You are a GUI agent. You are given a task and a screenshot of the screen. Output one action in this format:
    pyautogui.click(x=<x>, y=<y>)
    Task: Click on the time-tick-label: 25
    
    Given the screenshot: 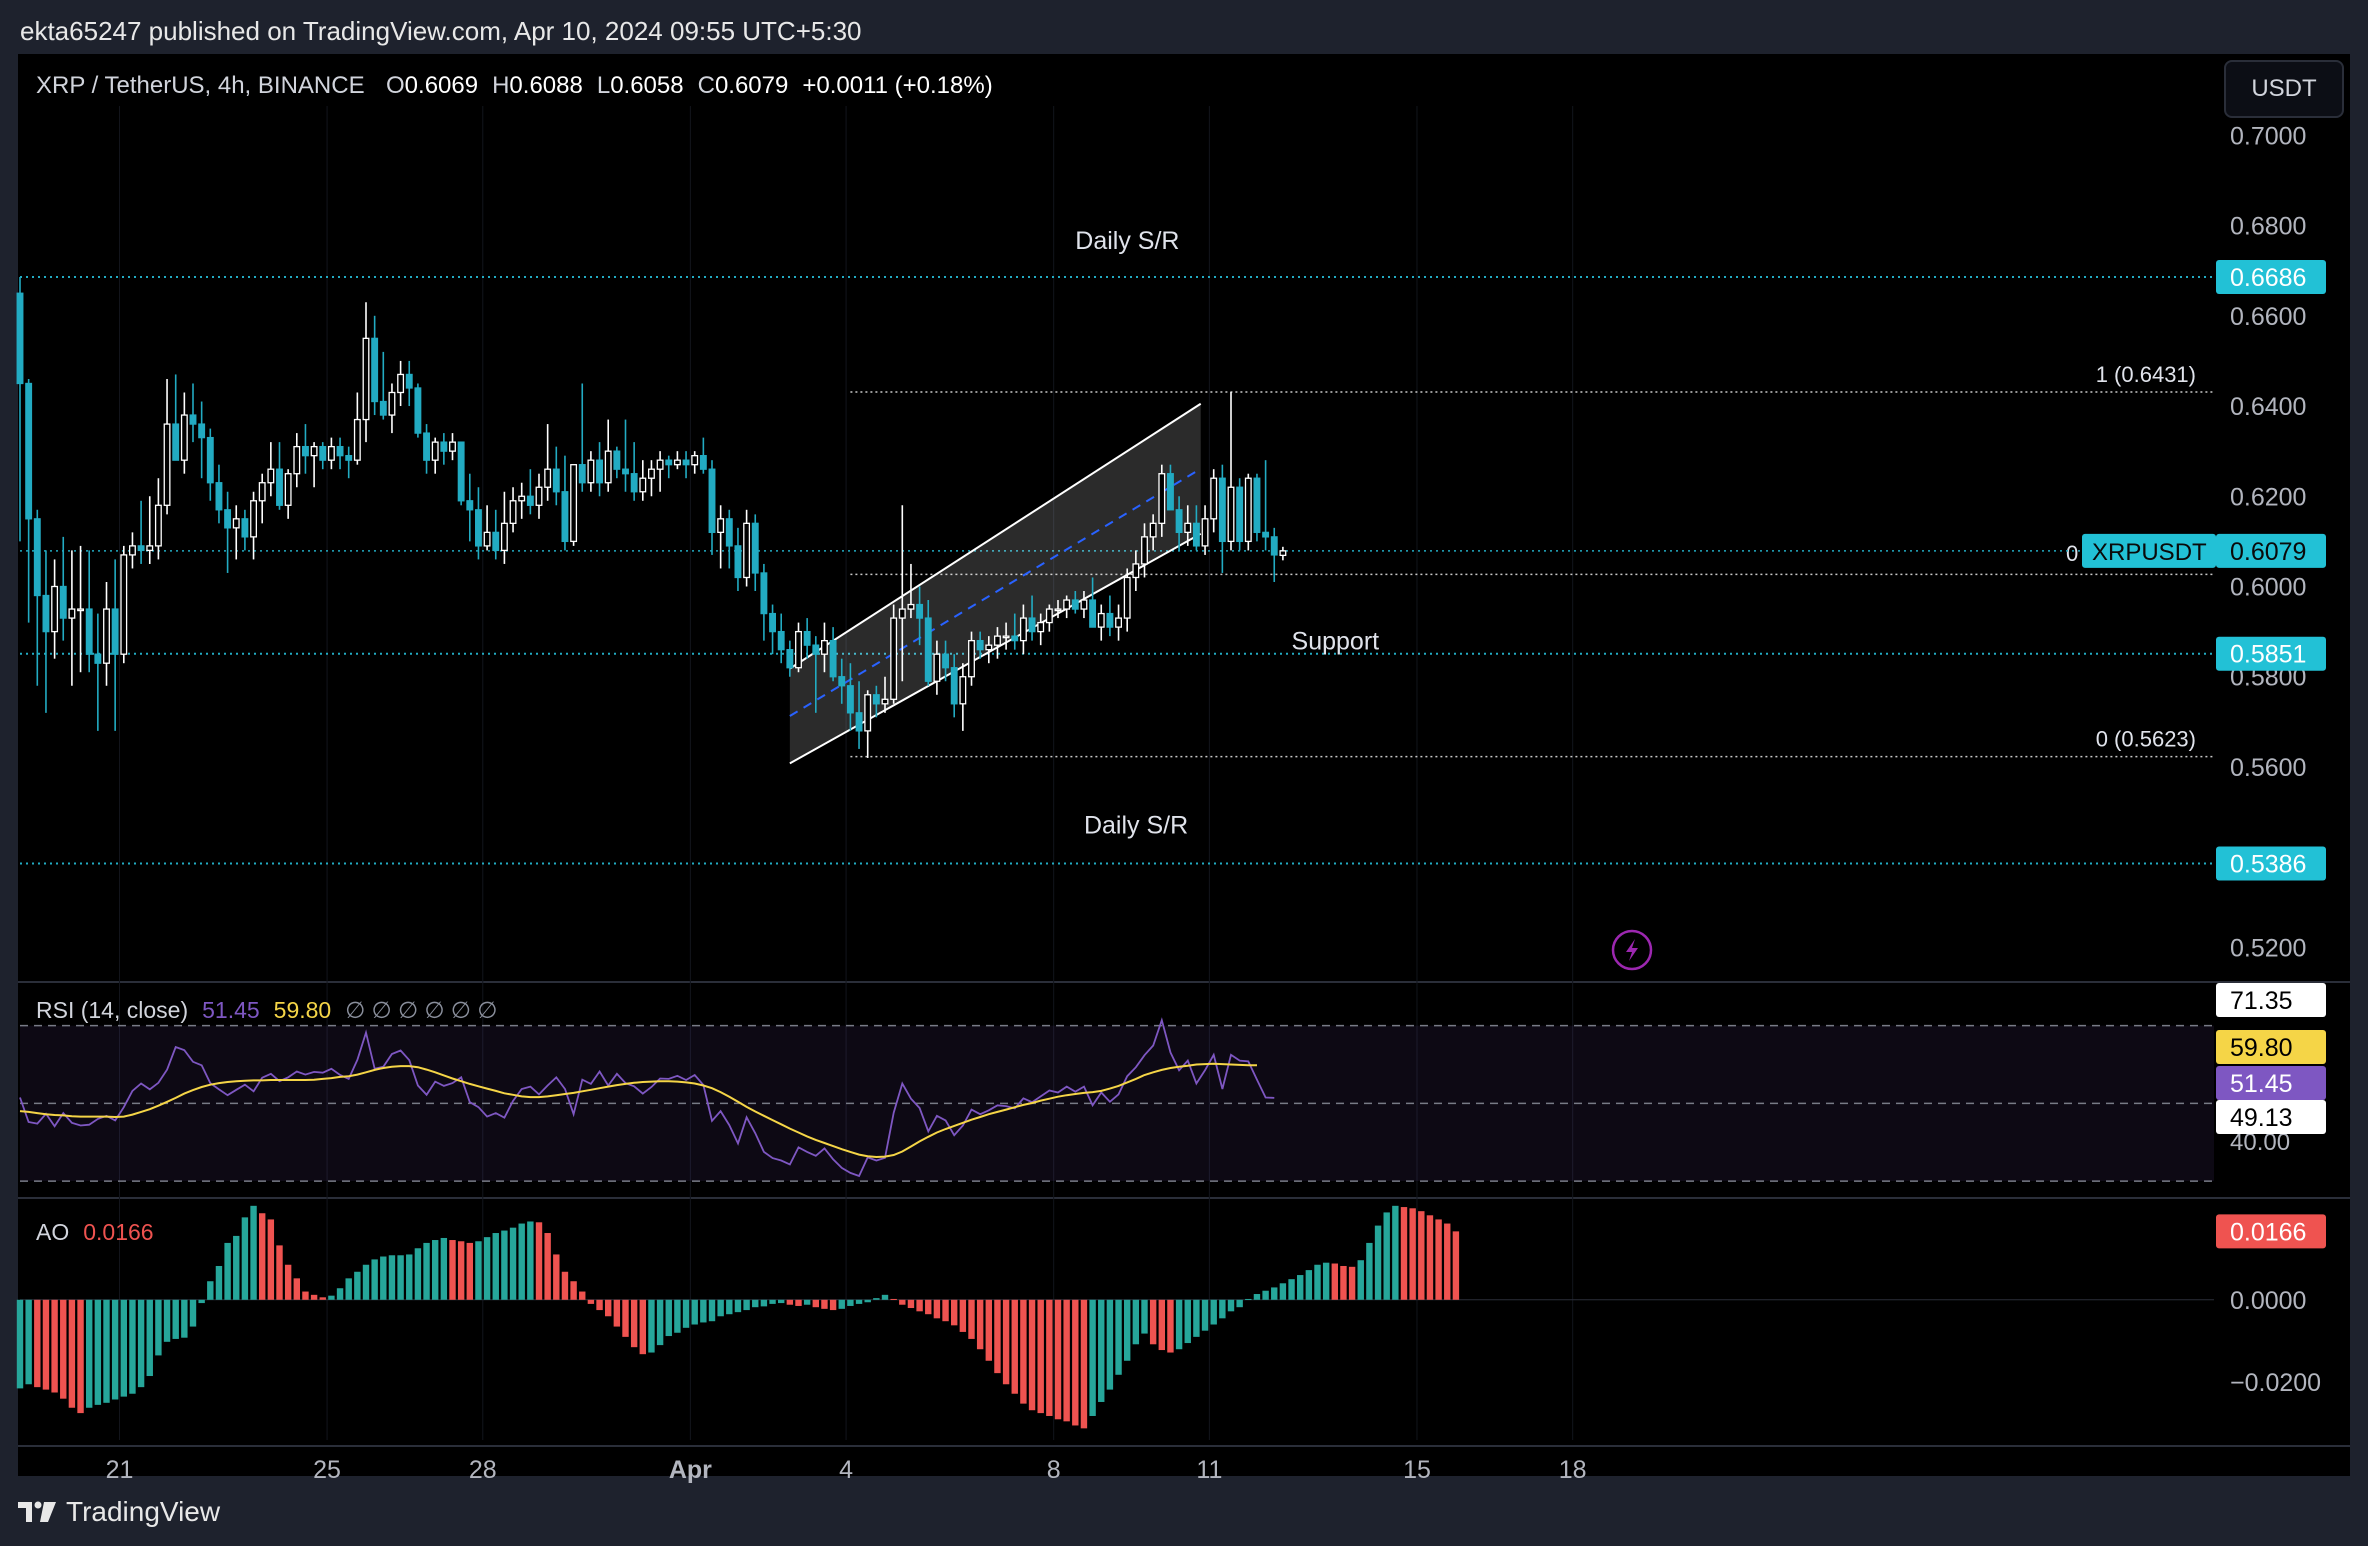 What is the action you would take?
    pyautogui.click(x=327, y=1470)
    